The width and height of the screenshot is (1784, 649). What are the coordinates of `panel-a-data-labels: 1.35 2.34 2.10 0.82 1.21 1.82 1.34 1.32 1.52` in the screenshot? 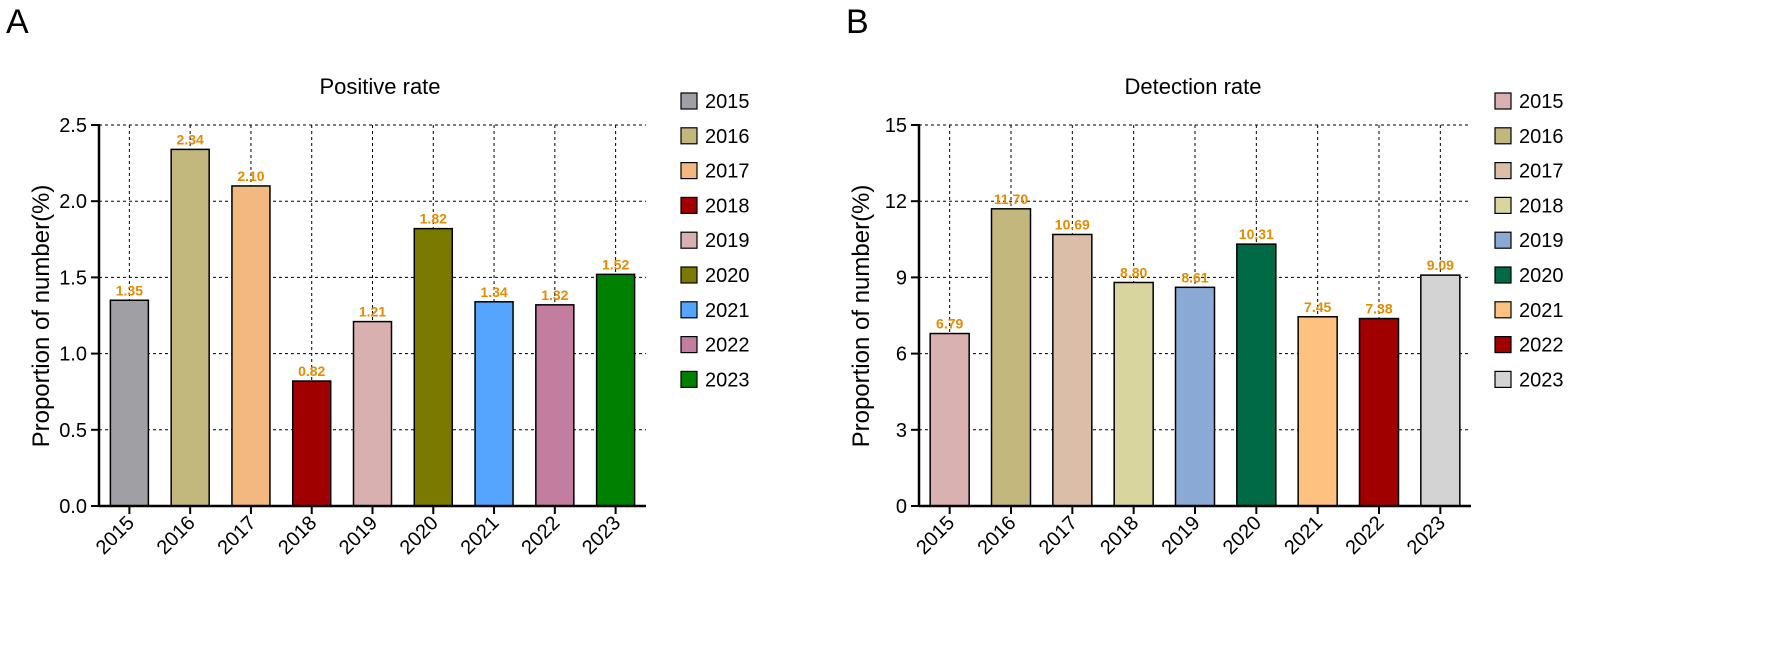 It's located at (373, 255).